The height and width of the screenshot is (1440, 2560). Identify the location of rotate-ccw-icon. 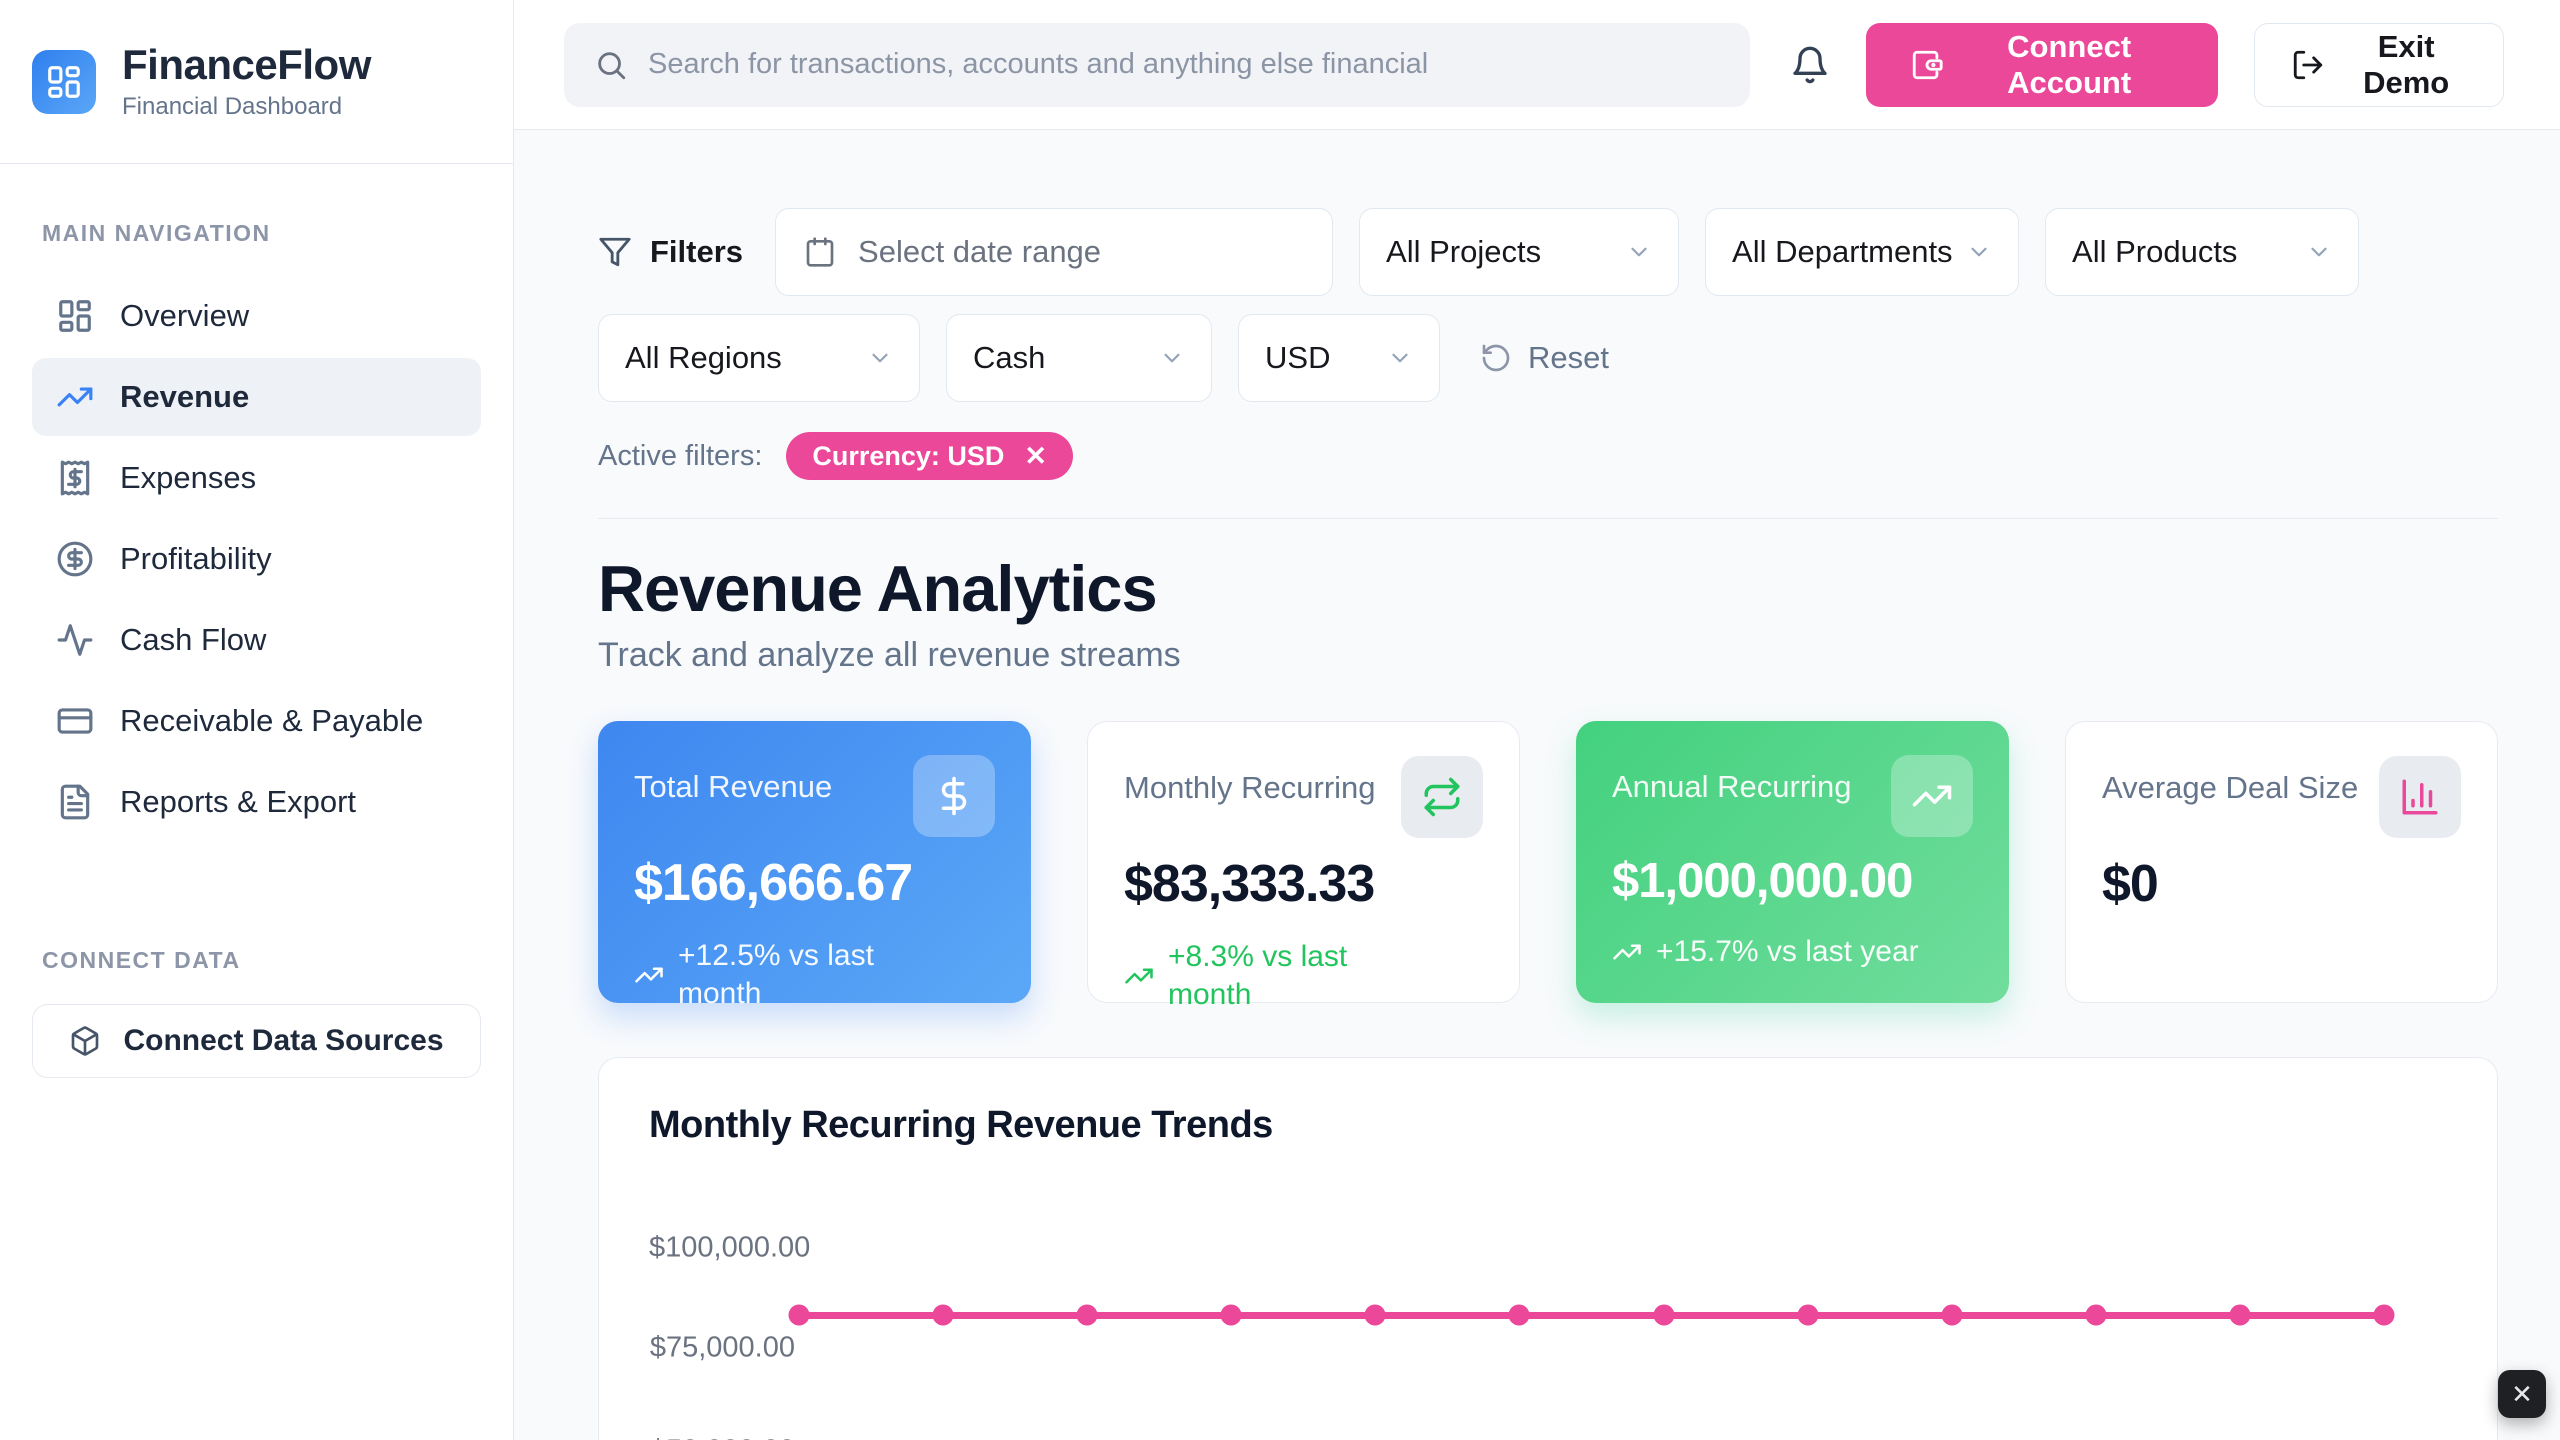
(1496, 358).